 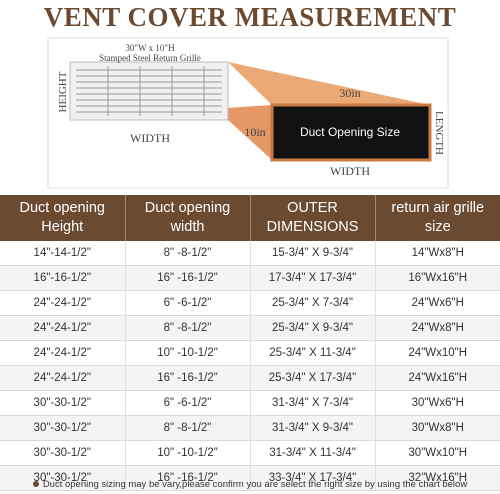 I want to click on table-cell: 24"Wx10"H, so click(x=437, y=353).